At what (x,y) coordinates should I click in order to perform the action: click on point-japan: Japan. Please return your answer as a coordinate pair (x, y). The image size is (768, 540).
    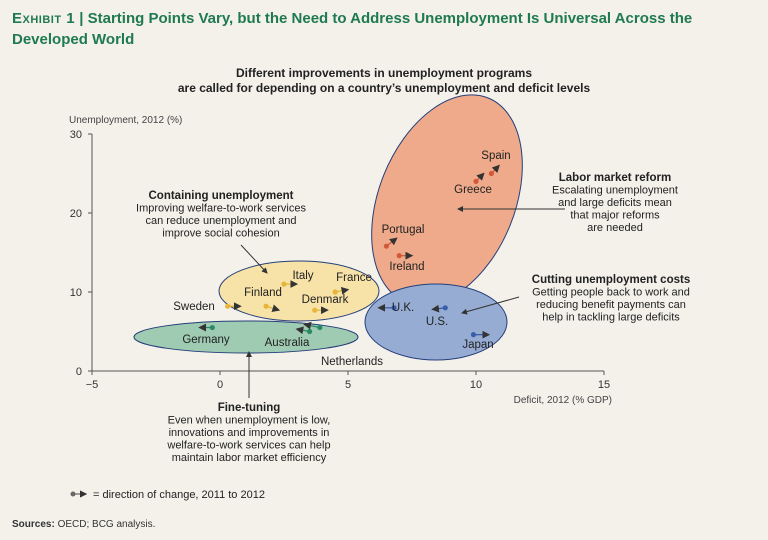
    Looking at the image, I should click on (478, 340).